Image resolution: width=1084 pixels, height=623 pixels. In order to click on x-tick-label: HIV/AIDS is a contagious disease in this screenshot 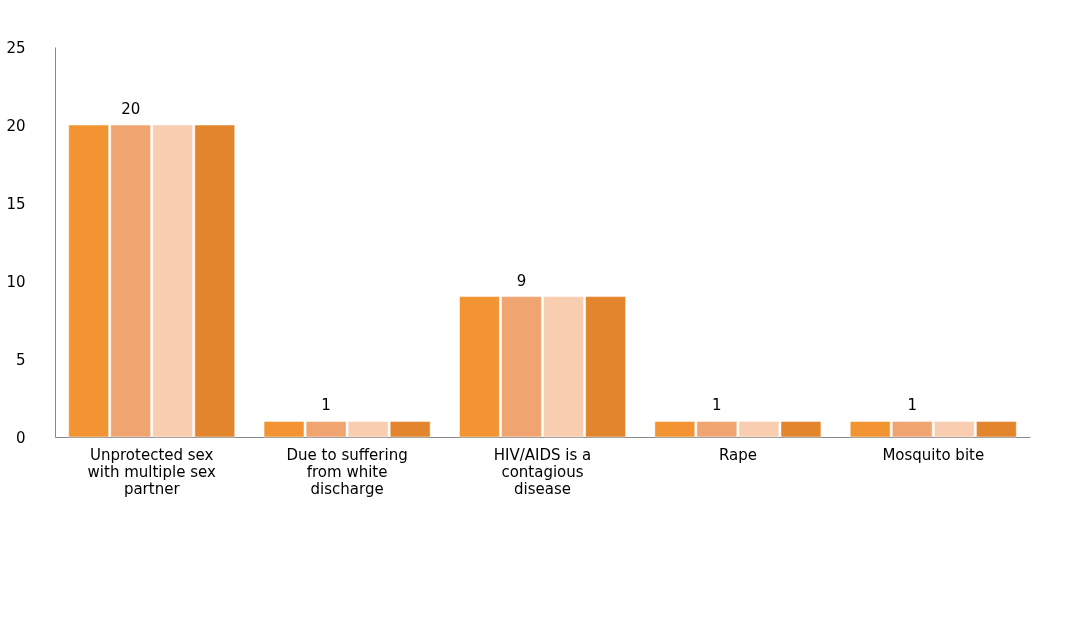, I will do `click(542, 471)`.